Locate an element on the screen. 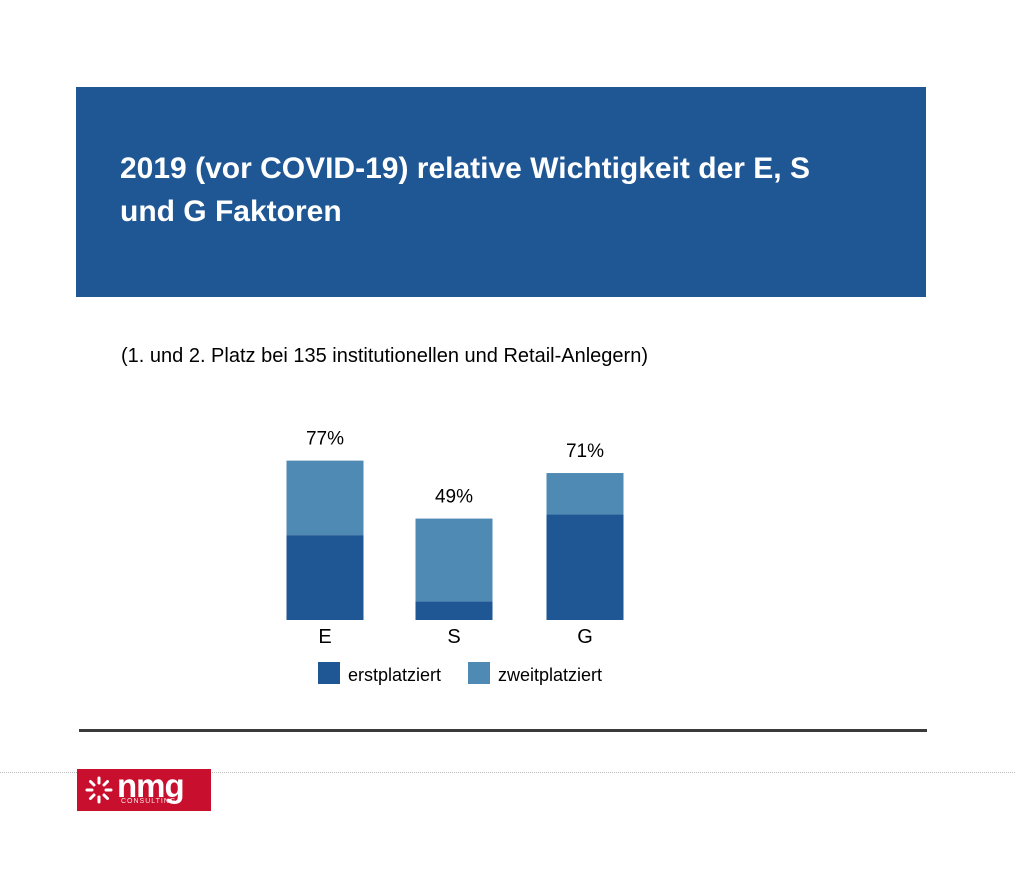 The image size is (1015, 872). legend: erstplatziert zweitplatziert is located at coordinates (460, 673).